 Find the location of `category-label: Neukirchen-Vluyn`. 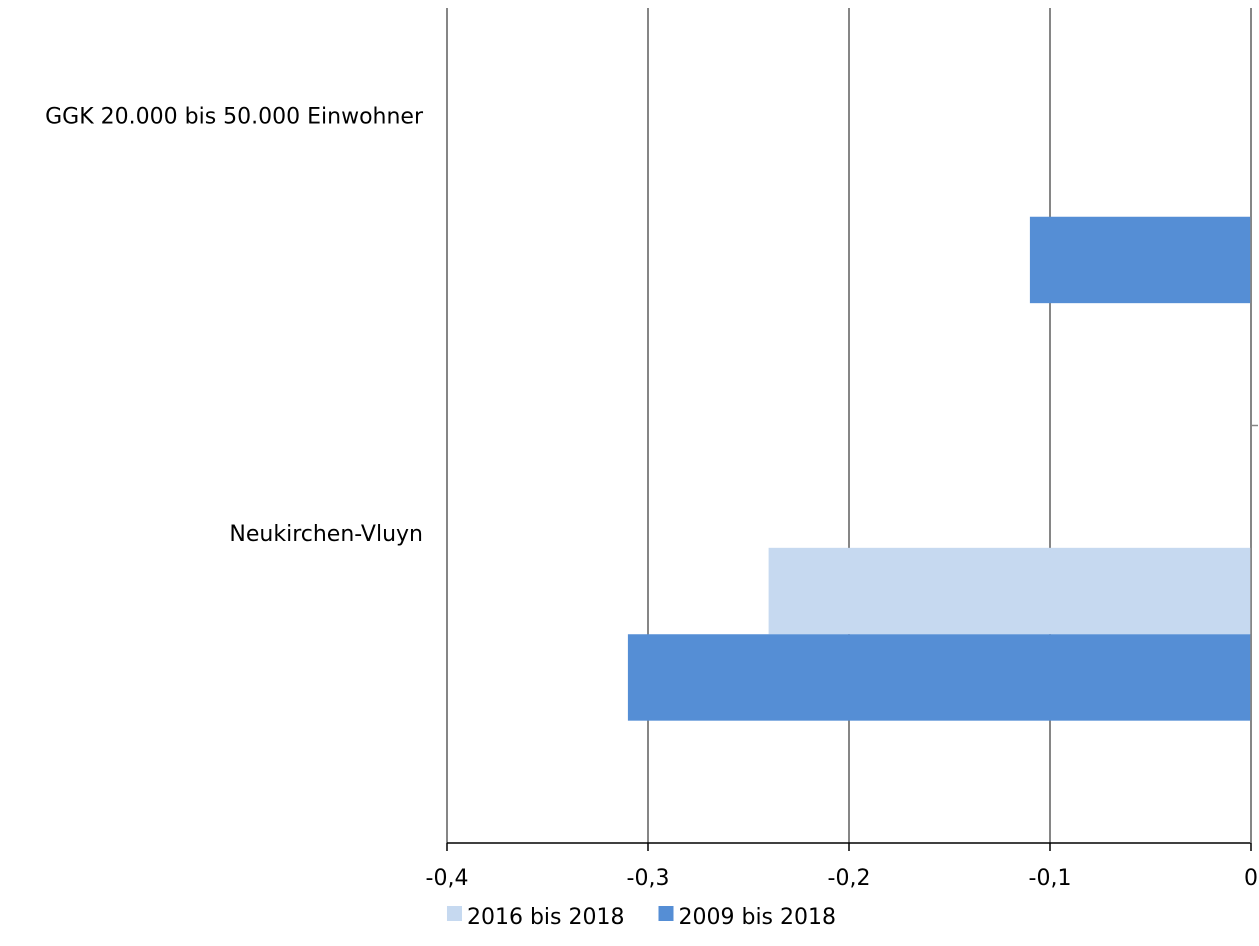

category-label: Neukirchen-Vluyn is located at coordinates (326, 534).